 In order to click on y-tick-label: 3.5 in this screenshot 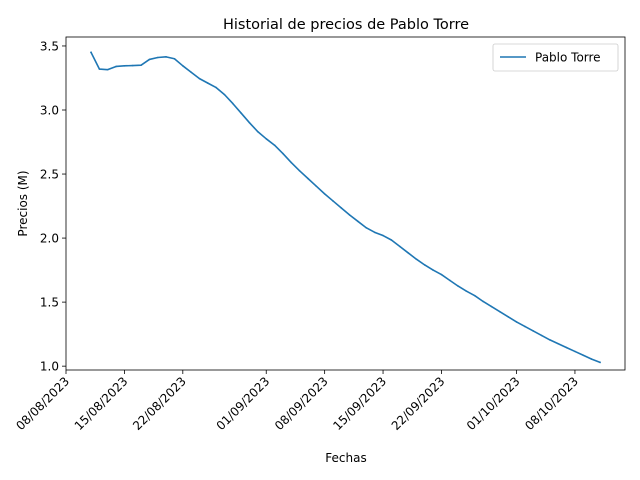, I will do `click(49, 46)`.